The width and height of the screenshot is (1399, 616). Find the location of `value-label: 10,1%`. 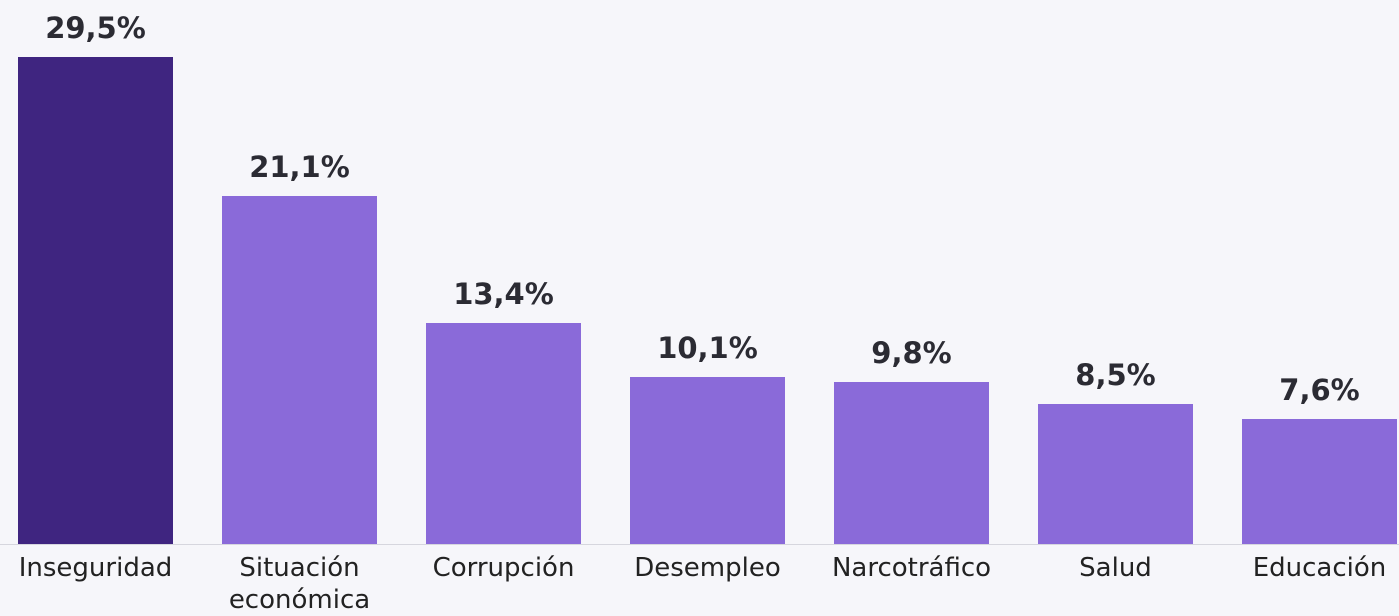

value-label: 10,1% is located at coordinates (708, 348).